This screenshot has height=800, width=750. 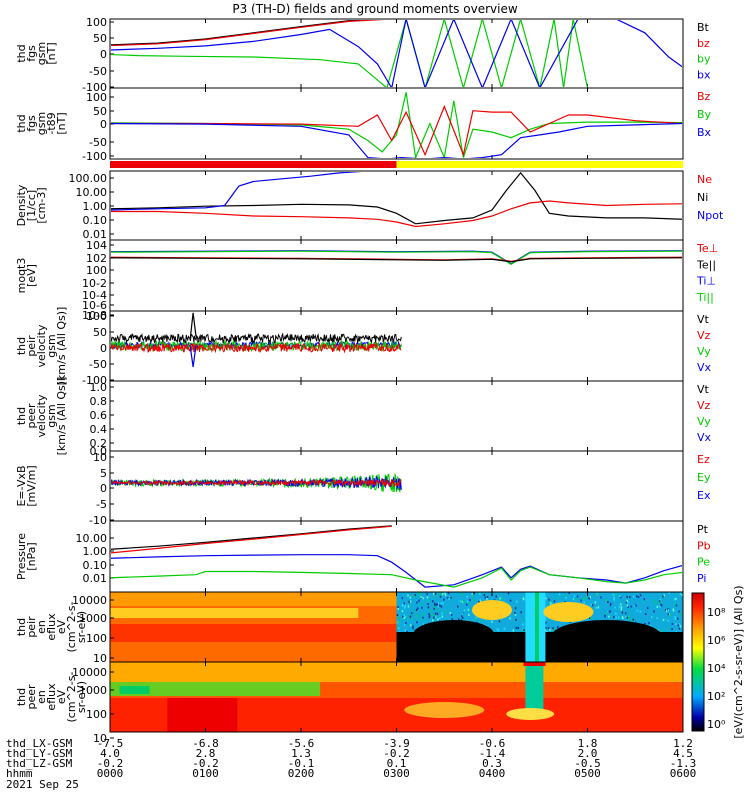 What do you see at coordinates (704, 96) in the screenshot?
I see `legend-entry: Bz` at bounding box center [704, 96].